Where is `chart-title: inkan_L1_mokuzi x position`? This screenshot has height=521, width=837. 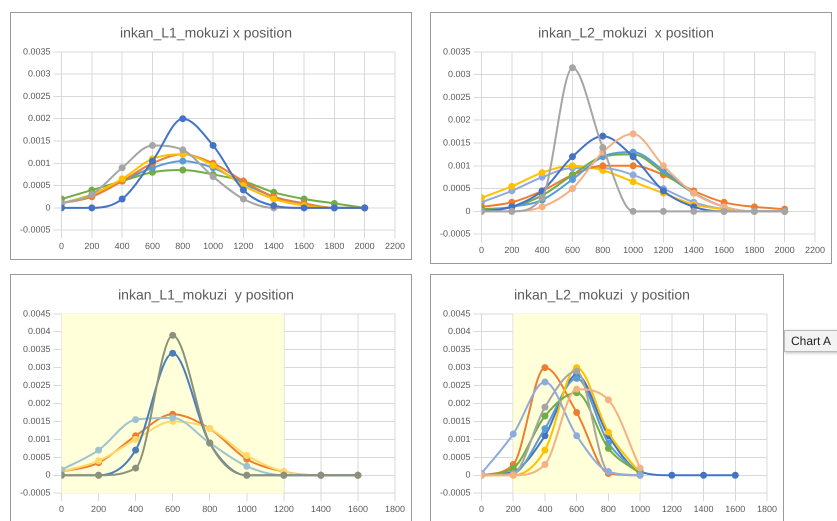
chart-title: inkan_L1_mokuzi x position is located at coordinates (206, 32).